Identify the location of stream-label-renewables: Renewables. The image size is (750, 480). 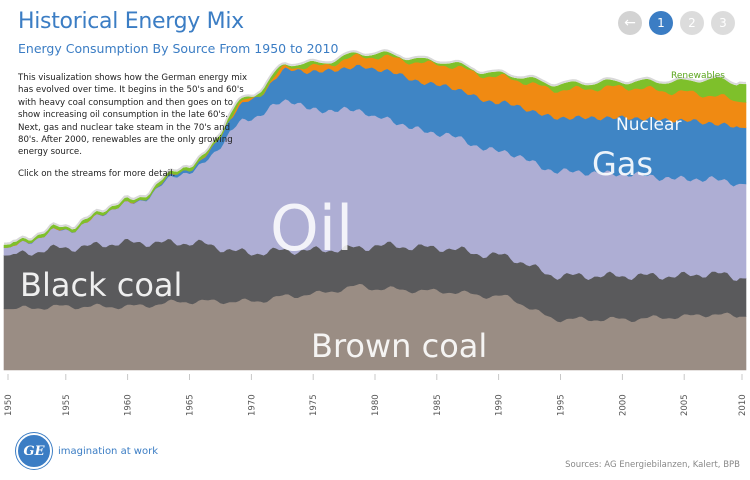
(698, 76).